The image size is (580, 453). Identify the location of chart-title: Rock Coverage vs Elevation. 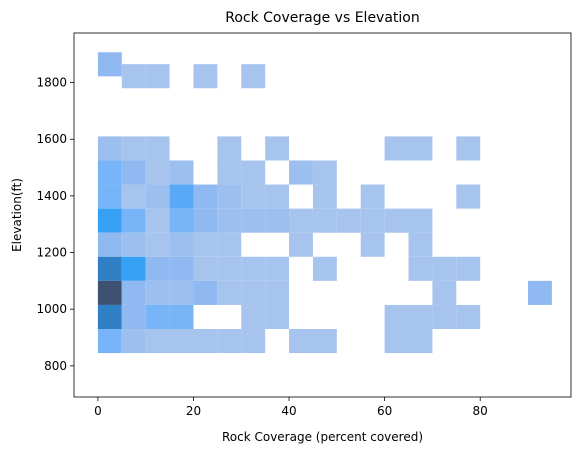
(322, 18).